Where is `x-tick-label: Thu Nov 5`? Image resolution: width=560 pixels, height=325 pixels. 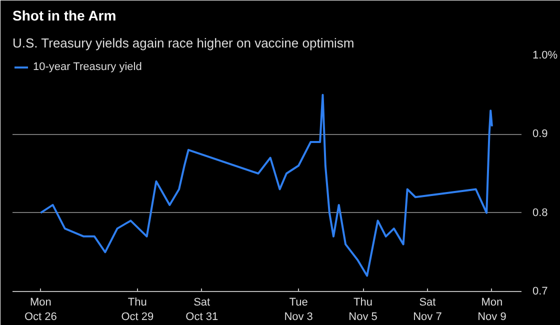 x-tick-label: Thu Nov 5 is located at coordinates (363, 309).